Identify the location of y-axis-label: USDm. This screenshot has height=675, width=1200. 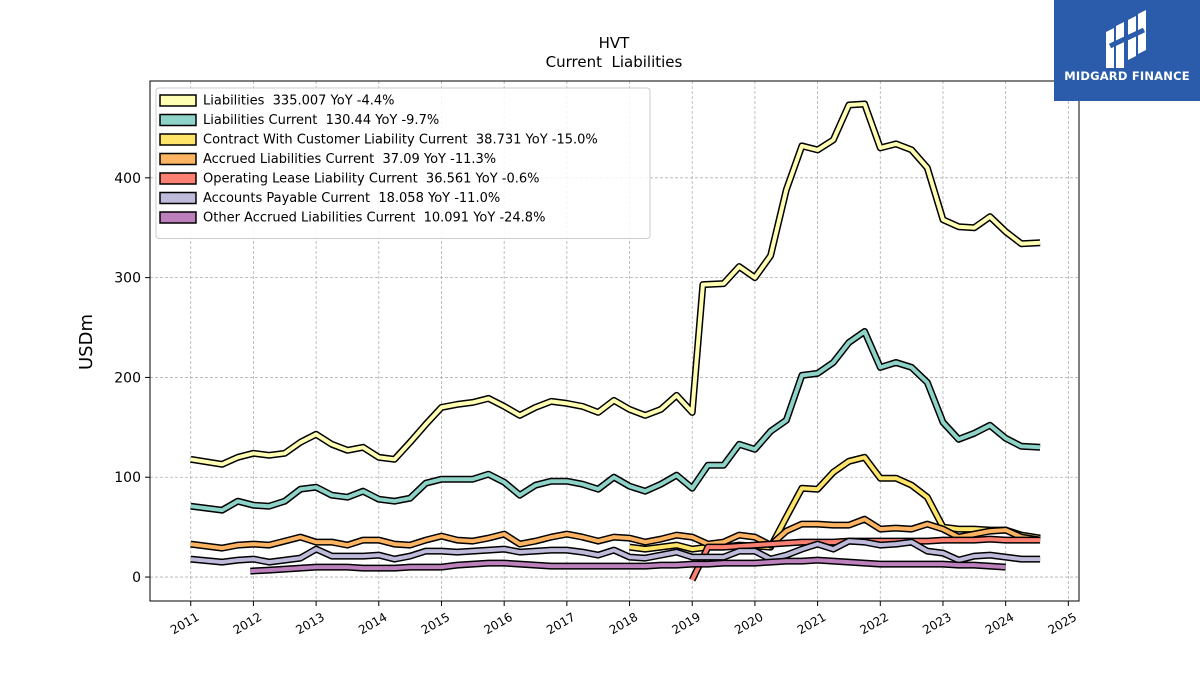
(86, 342).